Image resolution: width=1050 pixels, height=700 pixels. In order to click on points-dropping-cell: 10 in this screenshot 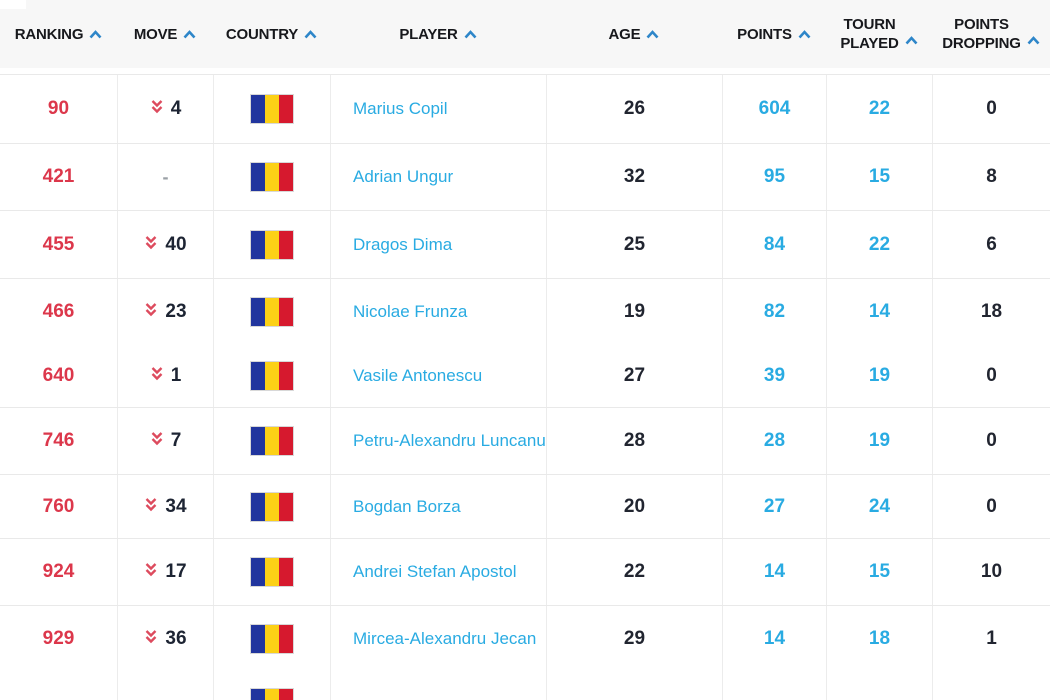, I will do `click(991, 572)`.